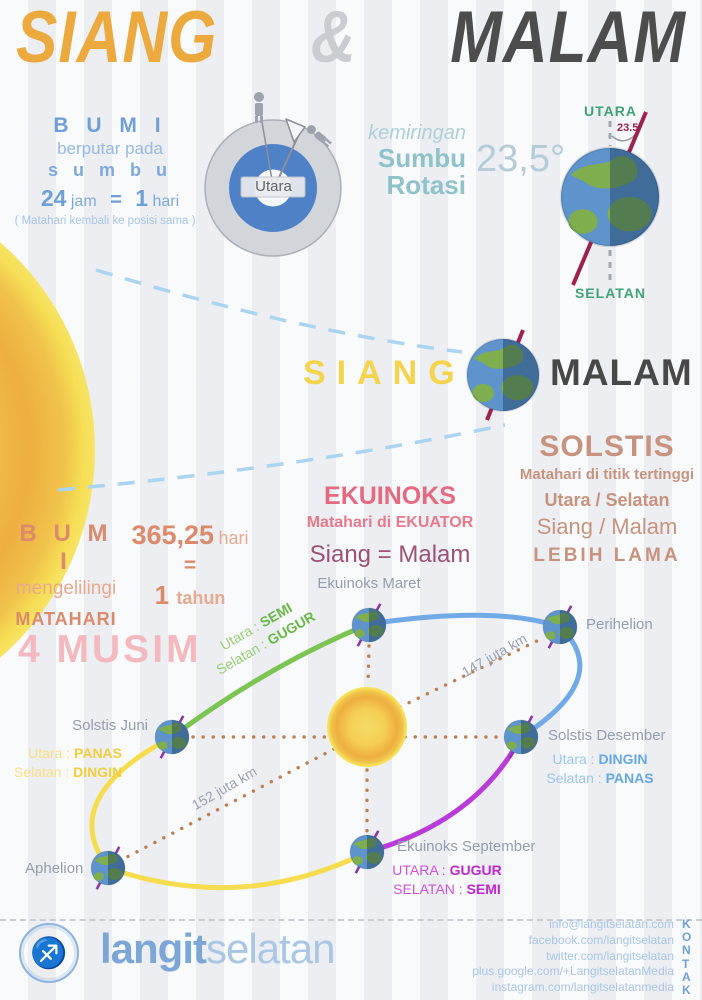 This screenshot has height=1000, width=702. What do you see at coordinates (66, 619) in the screenshot?
I see `revolution-sub2: MATAHARI` at bounding box center [66, 619].